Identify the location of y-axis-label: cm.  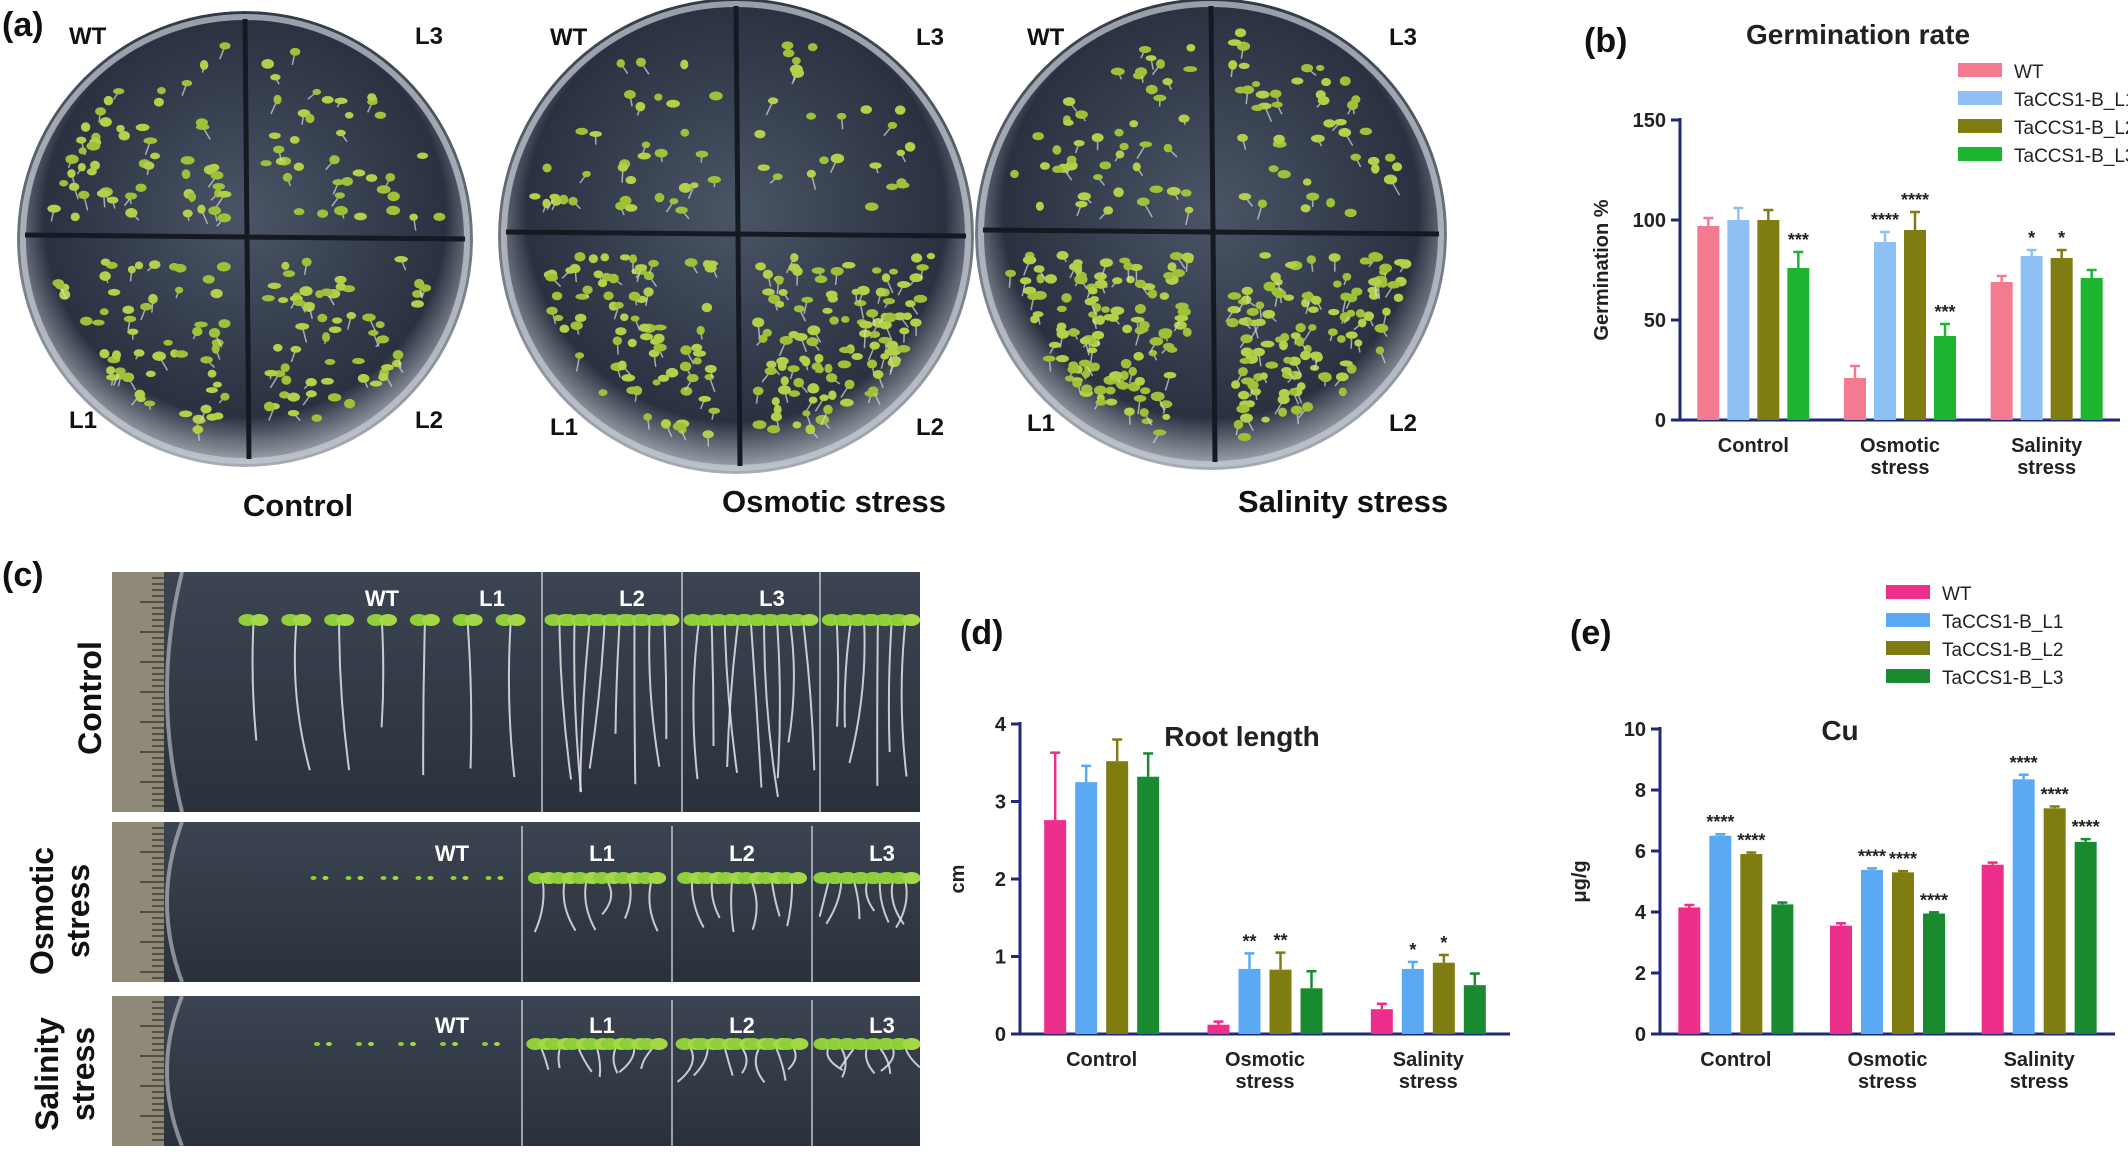
(959, 879).